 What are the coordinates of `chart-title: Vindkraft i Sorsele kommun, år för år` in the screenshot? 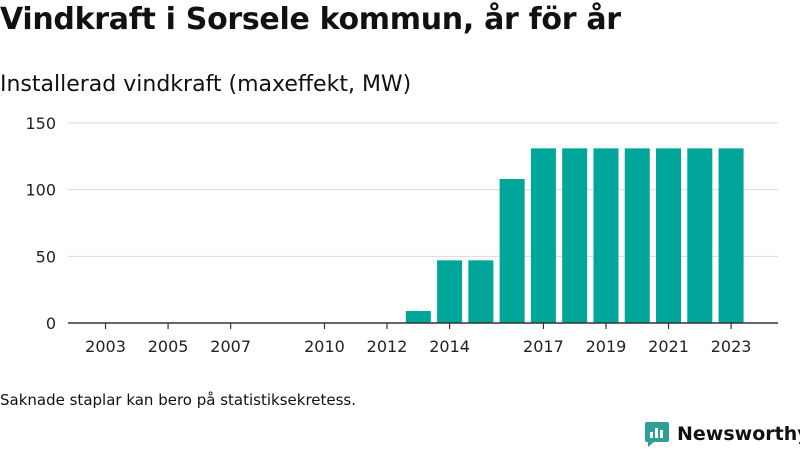 It's located at (310, 19).